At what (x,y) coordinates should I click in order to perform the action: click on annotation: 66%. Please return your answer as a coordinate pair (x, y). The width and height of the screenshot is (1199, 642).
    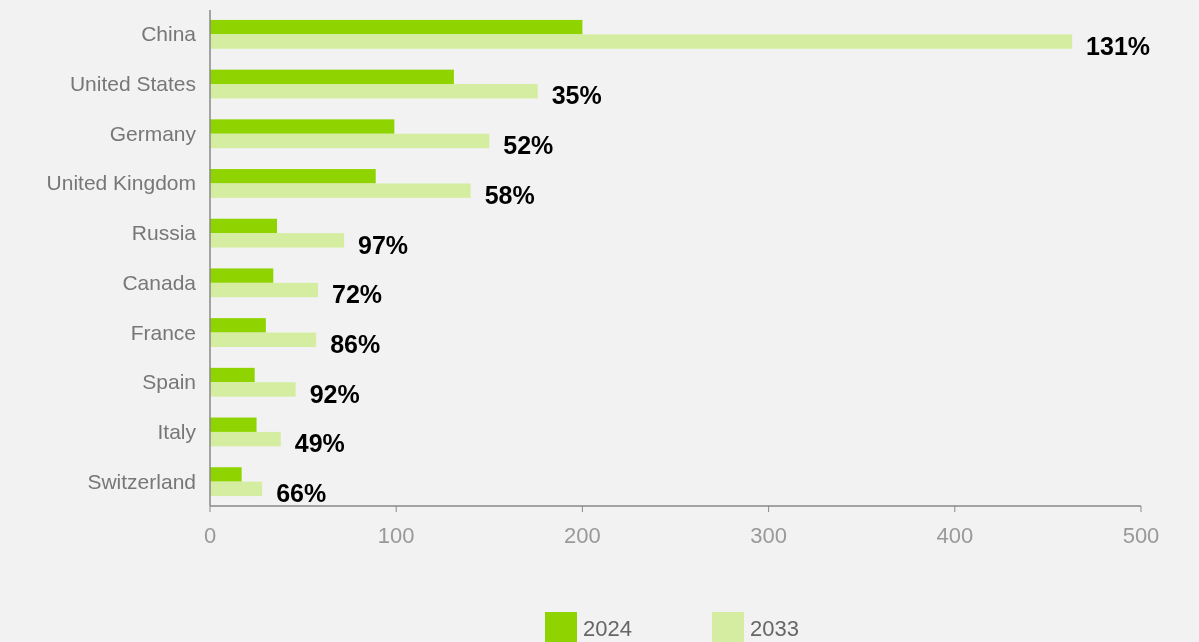
    Looking at the image, I should click on (301, 493).